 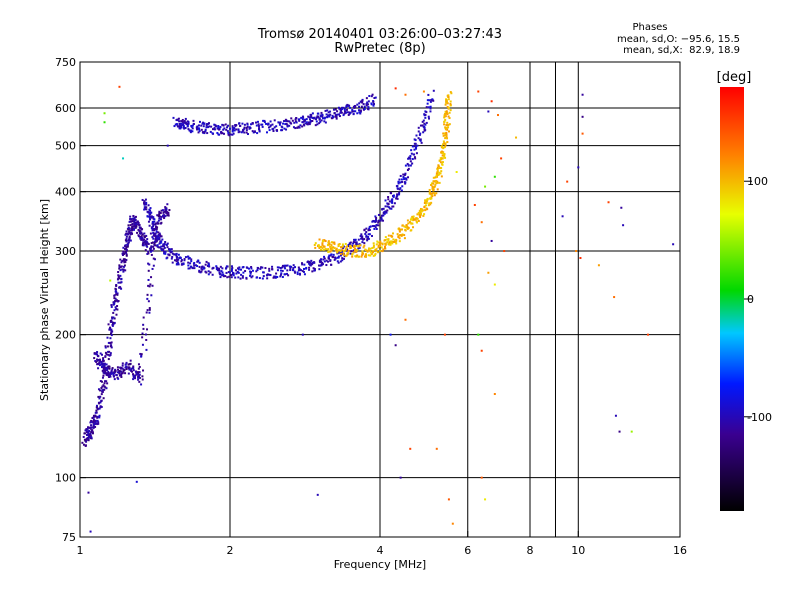 What do you see at coordinates (65, 192) in the screenshot?
I see `y-tick-label: 400` at bounding box center [65, 192].